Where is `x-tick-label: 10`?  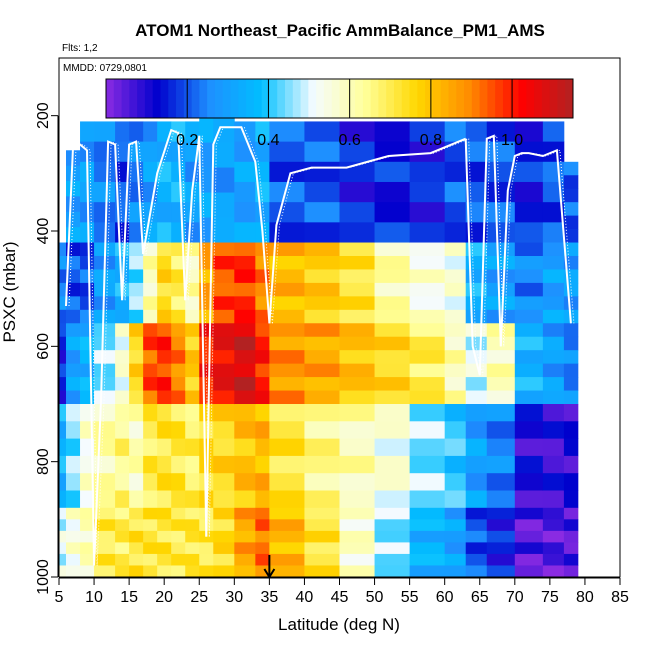 x-tick-label: 10 is located at coordinates (94, 597).